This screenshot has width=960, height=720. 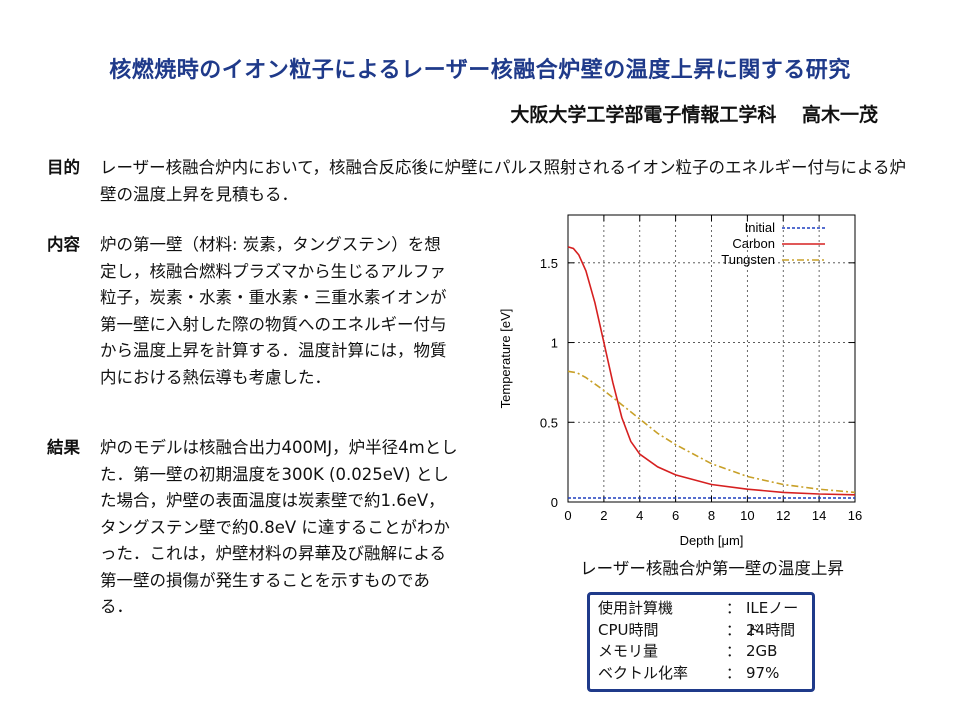 I want to click on legend-label: Initial, so click(x=760, y=227).